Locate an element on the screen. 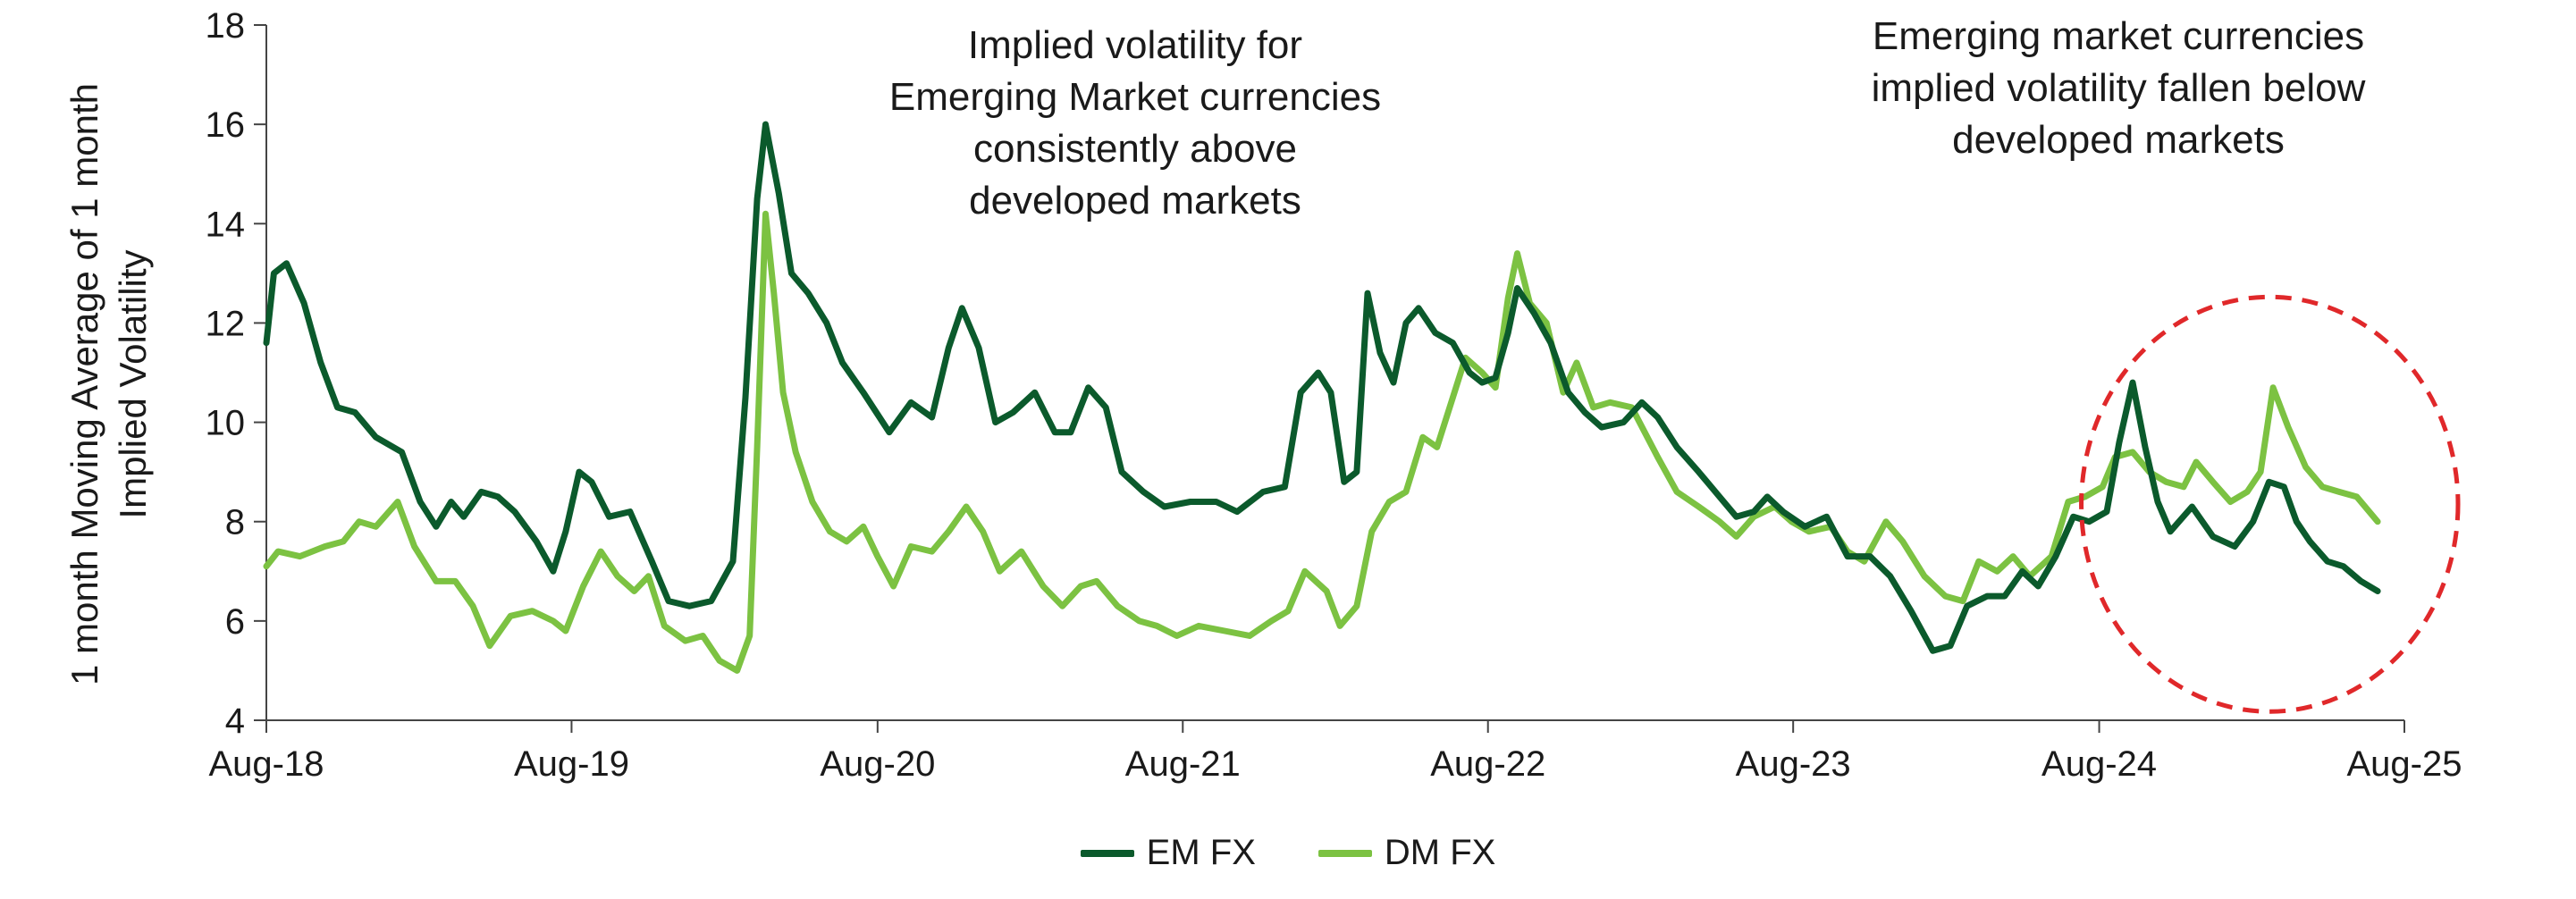 The image size is (2576, 899). y-tick-label: 4 is located at coordinates (235, 721).